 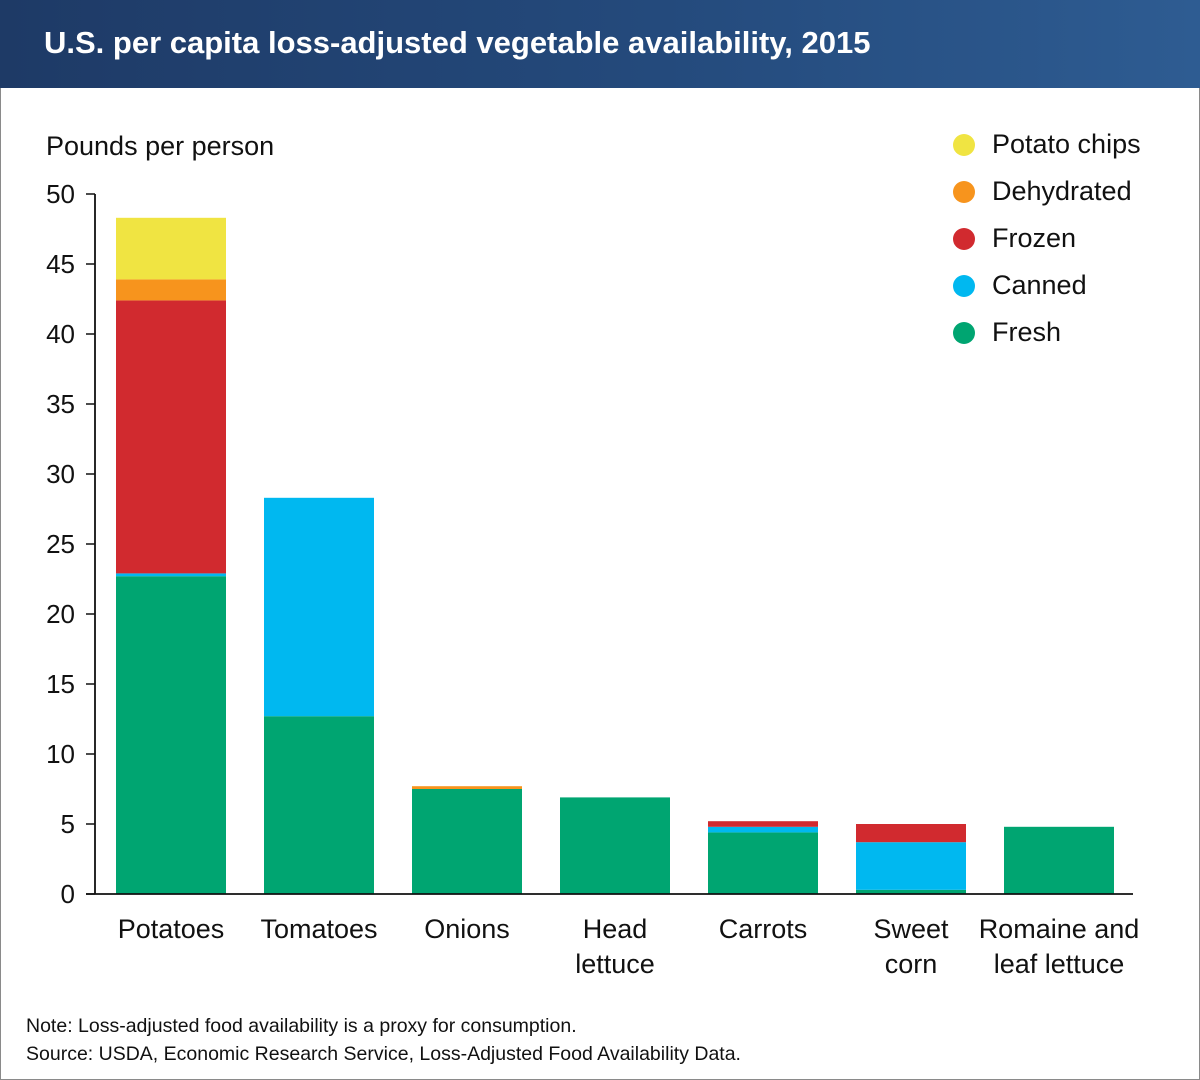 What do you see at coordinates (68, 894) in the screenshot?
I see `y-tick-label-0: 0` at bounding box center [68, 894].